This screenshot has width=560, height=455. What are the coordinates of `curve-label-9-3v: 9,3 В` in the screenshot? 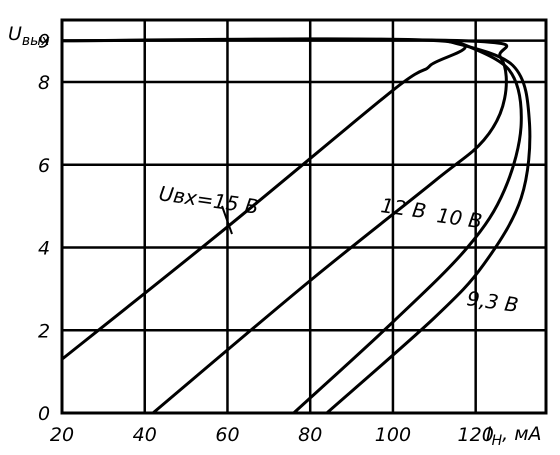 It's located at (492, 301).